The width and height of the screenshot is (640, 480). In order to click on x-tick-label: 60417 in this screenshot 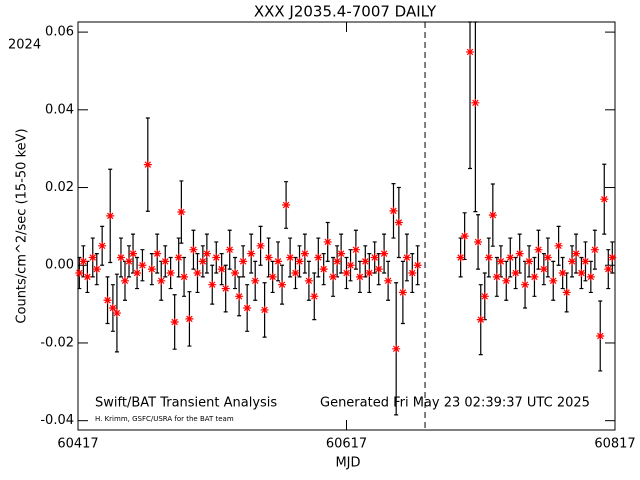, I will do `click(77, 444)`.